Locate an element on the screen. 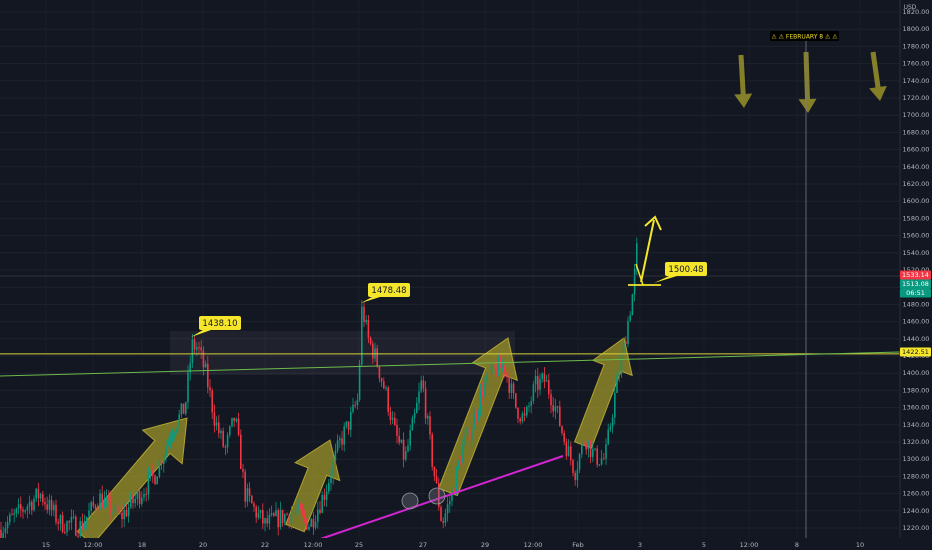 This screenshot has width=932, height=550. rising-support-line is located at coordinates (431, 501).